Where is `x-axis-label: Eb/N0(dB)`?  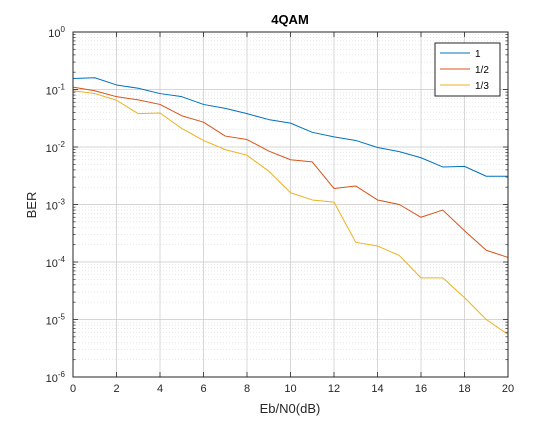
x-axis-label: Eb/N0(dB) is located at coordinates (290, 408).